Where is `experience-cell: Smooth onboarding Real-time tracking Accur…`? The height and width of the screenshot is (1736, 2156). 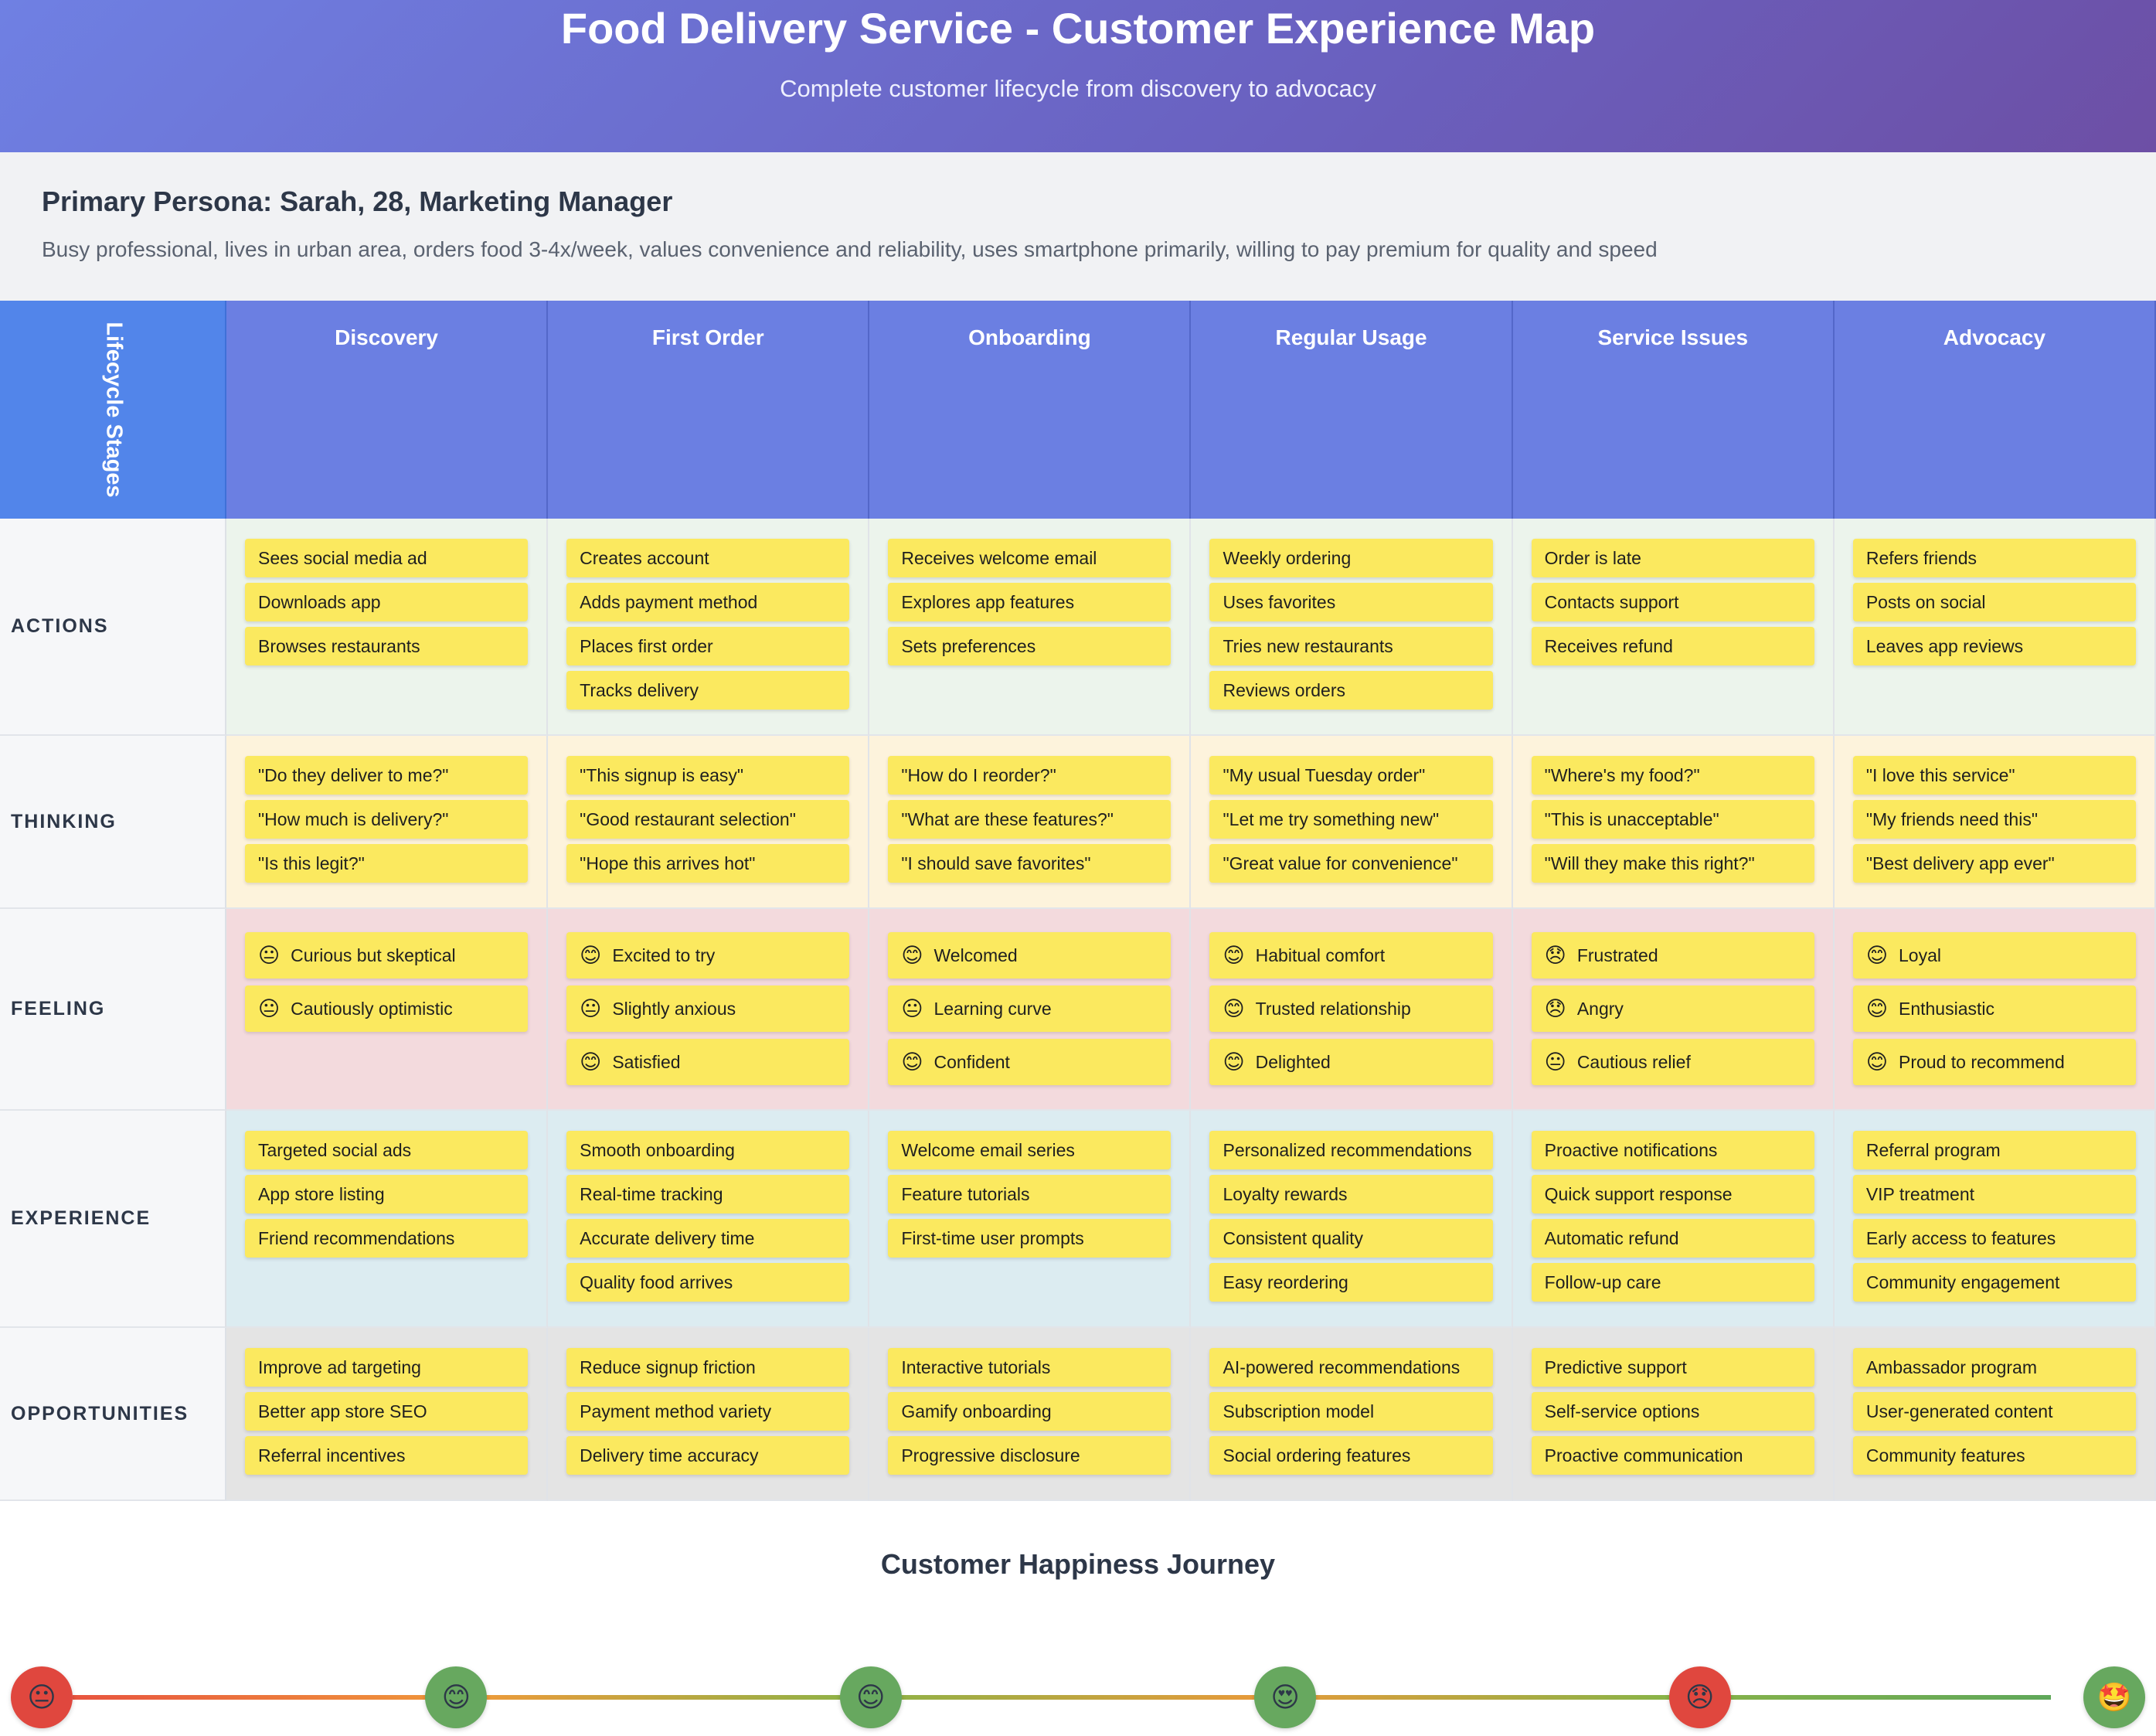 experience-cell: Smooth onboarding Real-time tracking Accur… is located at coordinates (709, 1220).